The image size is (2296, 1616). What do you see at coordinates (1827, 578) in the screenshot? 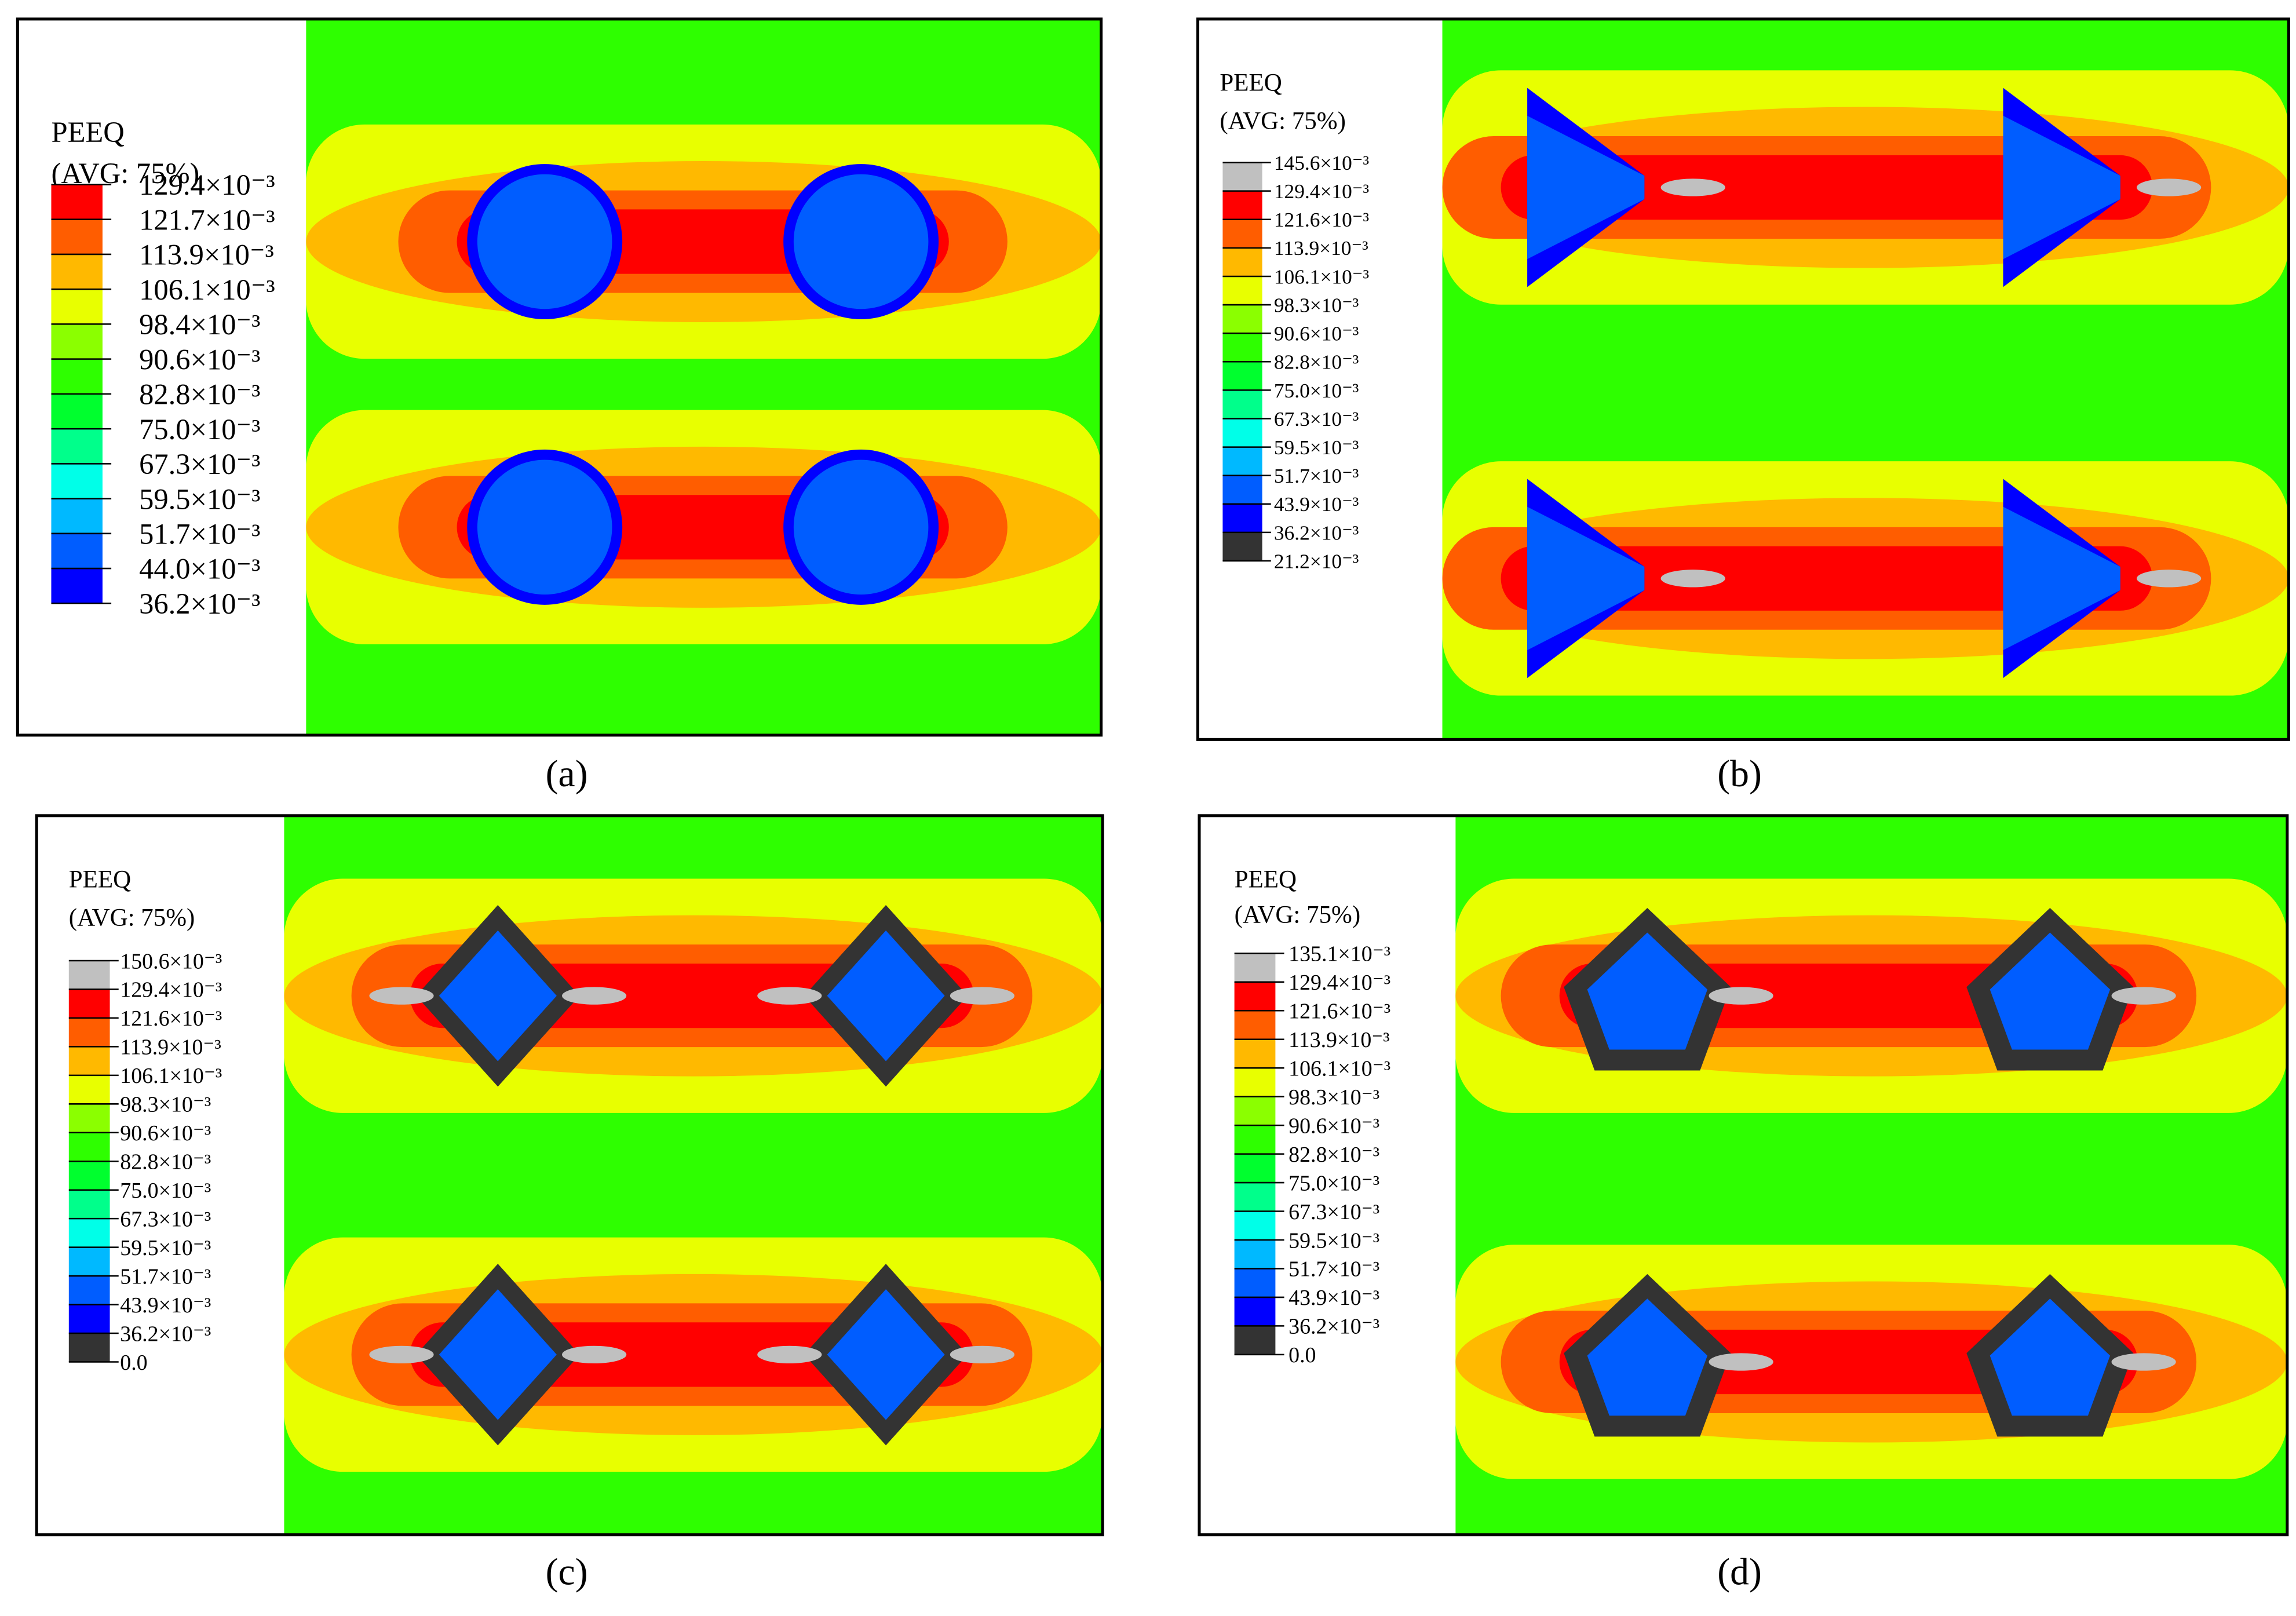
I see `contour-band` at bounding box center [1827, 578].